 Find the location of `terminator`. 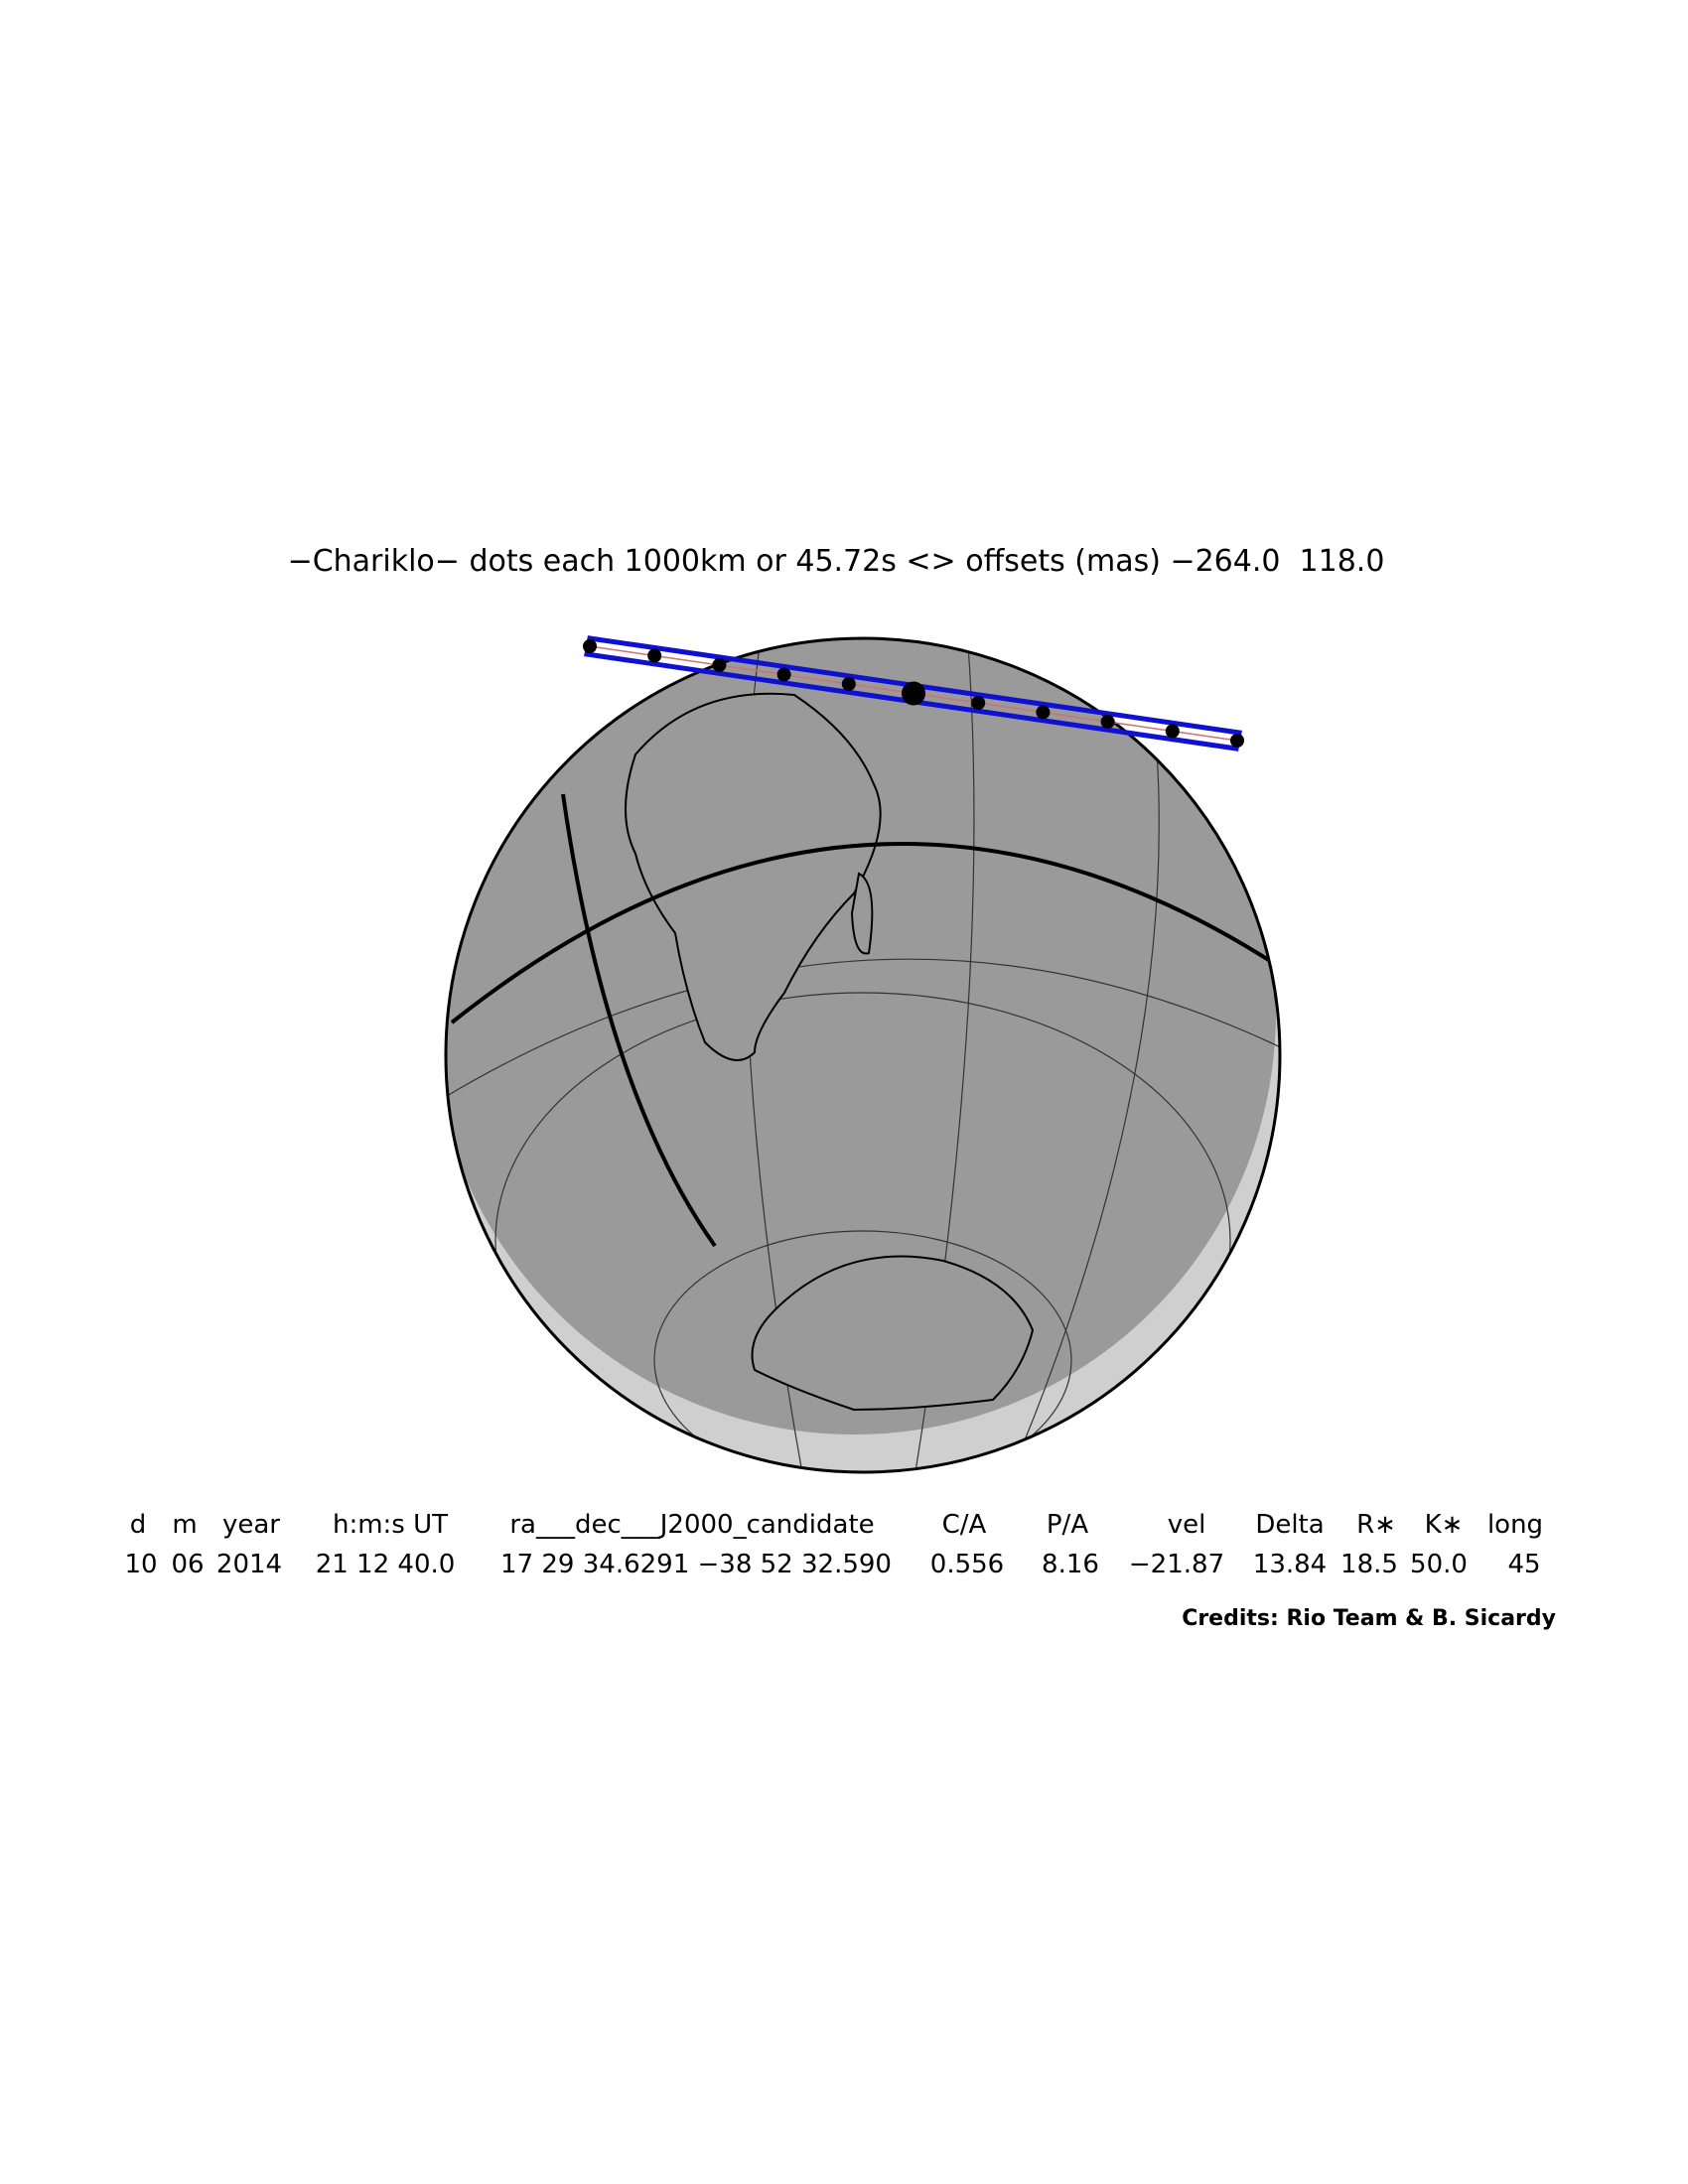

terminator is located at coordinates (639, 1020).